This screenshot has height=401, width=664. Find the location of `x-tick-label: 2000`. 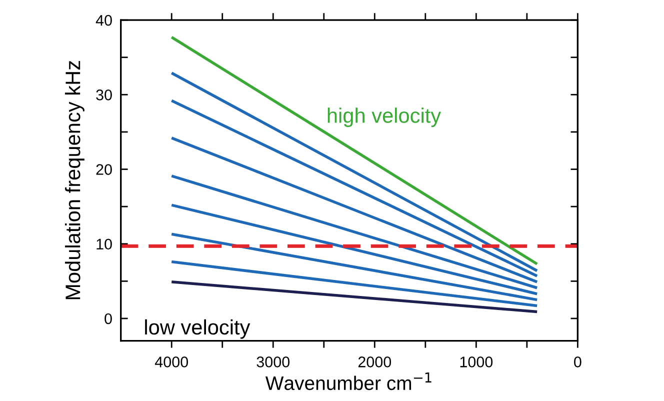

x-tick-label: 2000 is located at coordinates (375, 362).